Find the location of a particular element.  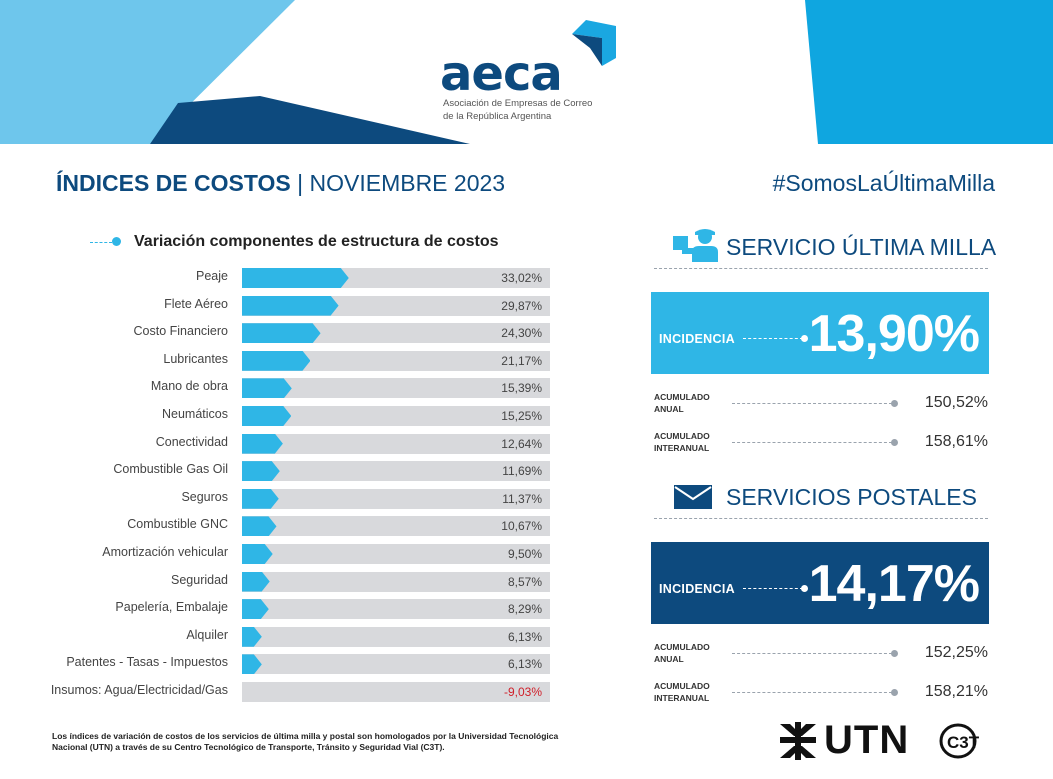

incidence-label: INCIDENCIA is located at coordinates (697, 589).